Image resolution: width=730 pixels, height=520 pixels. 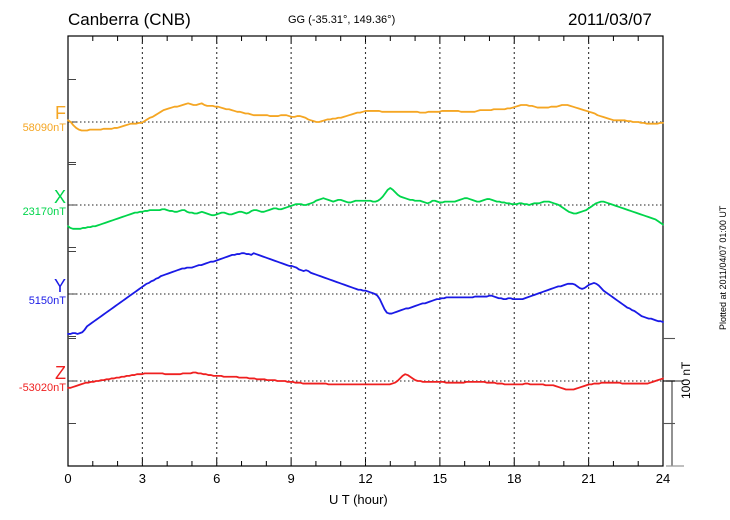 What do you see at coordinates (686, 380) in the screenshot?
I see `scale-bar-label: 100 nT` at bounding box center [686, 380].